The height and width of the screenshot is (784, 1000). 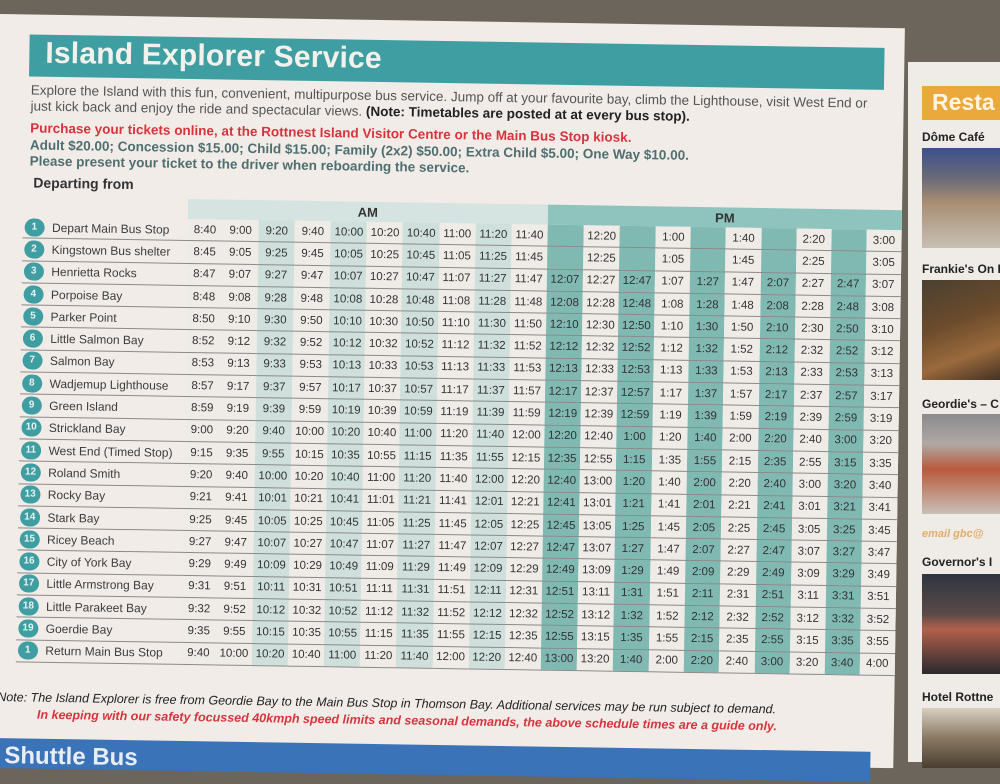 I want to click on time-cell: 2:28, so click(x=812, y=306).